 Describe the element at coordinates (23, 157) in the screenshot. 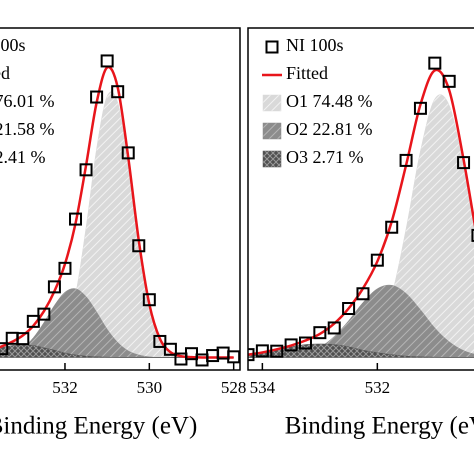

I see `legend-text: O3 2.41 %` at that location.